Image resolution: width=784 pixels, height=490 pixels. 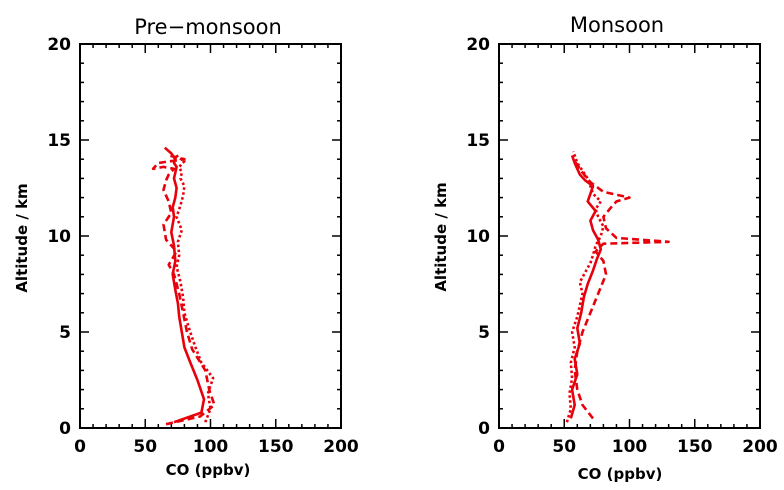 What do you see at coordinates (617, 25) in the screenshot?
I see `chart-title: Monsoon` at bounding box center [617, 25].